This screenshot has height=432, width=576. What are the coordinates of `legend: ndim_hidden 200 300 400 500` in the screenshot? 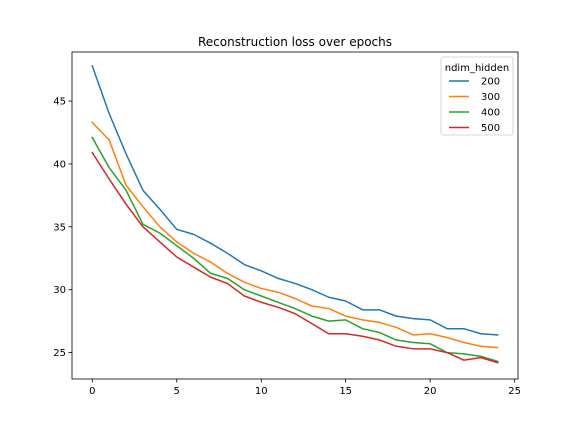 It's located at (477, 96).